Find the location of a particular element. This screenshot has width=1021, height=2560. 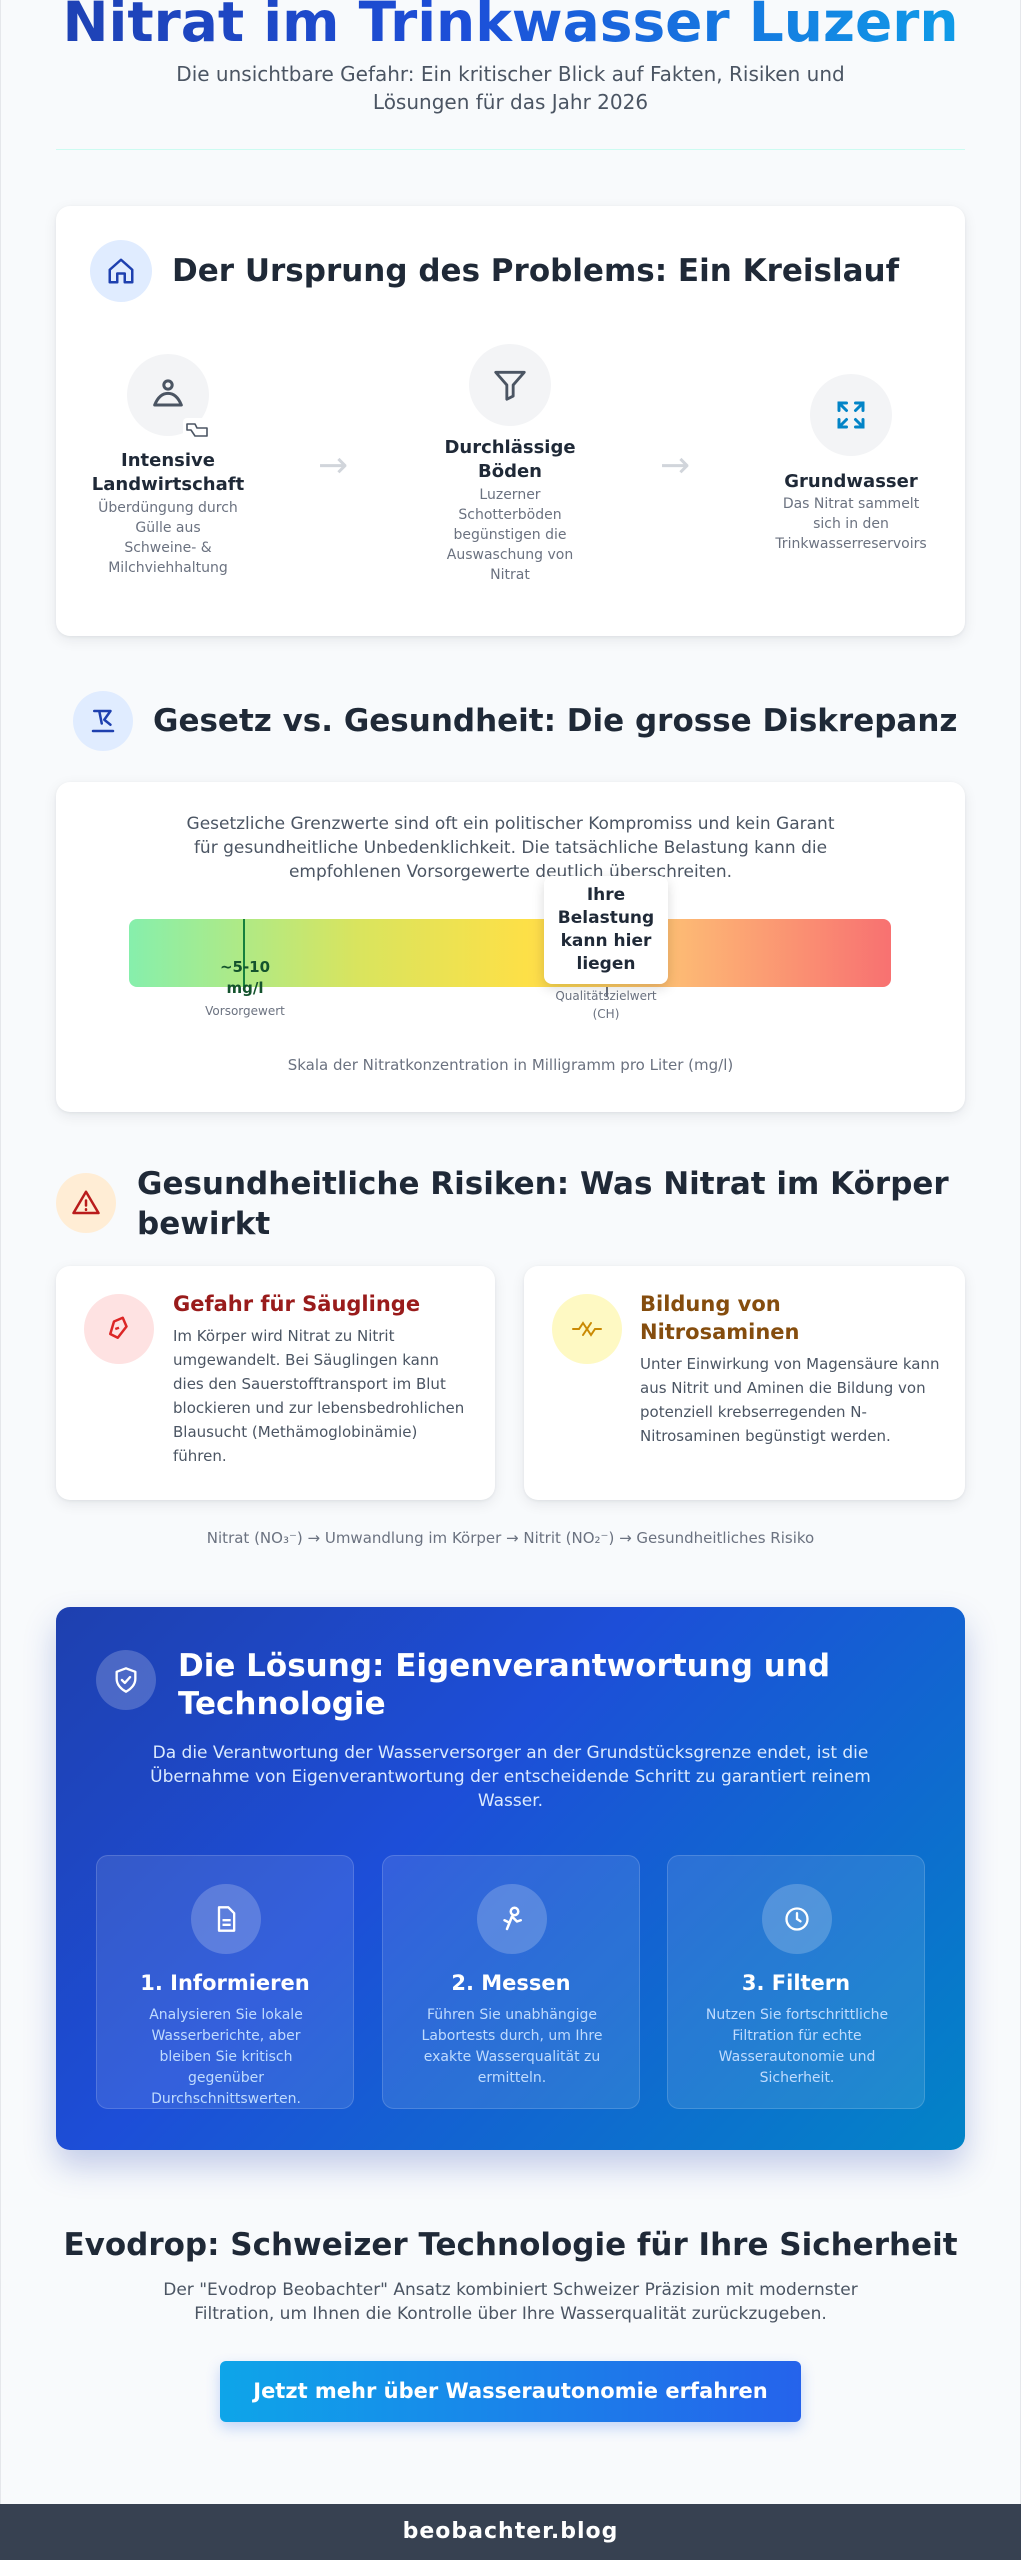

filter-icon is located at coordinates (510, 385).